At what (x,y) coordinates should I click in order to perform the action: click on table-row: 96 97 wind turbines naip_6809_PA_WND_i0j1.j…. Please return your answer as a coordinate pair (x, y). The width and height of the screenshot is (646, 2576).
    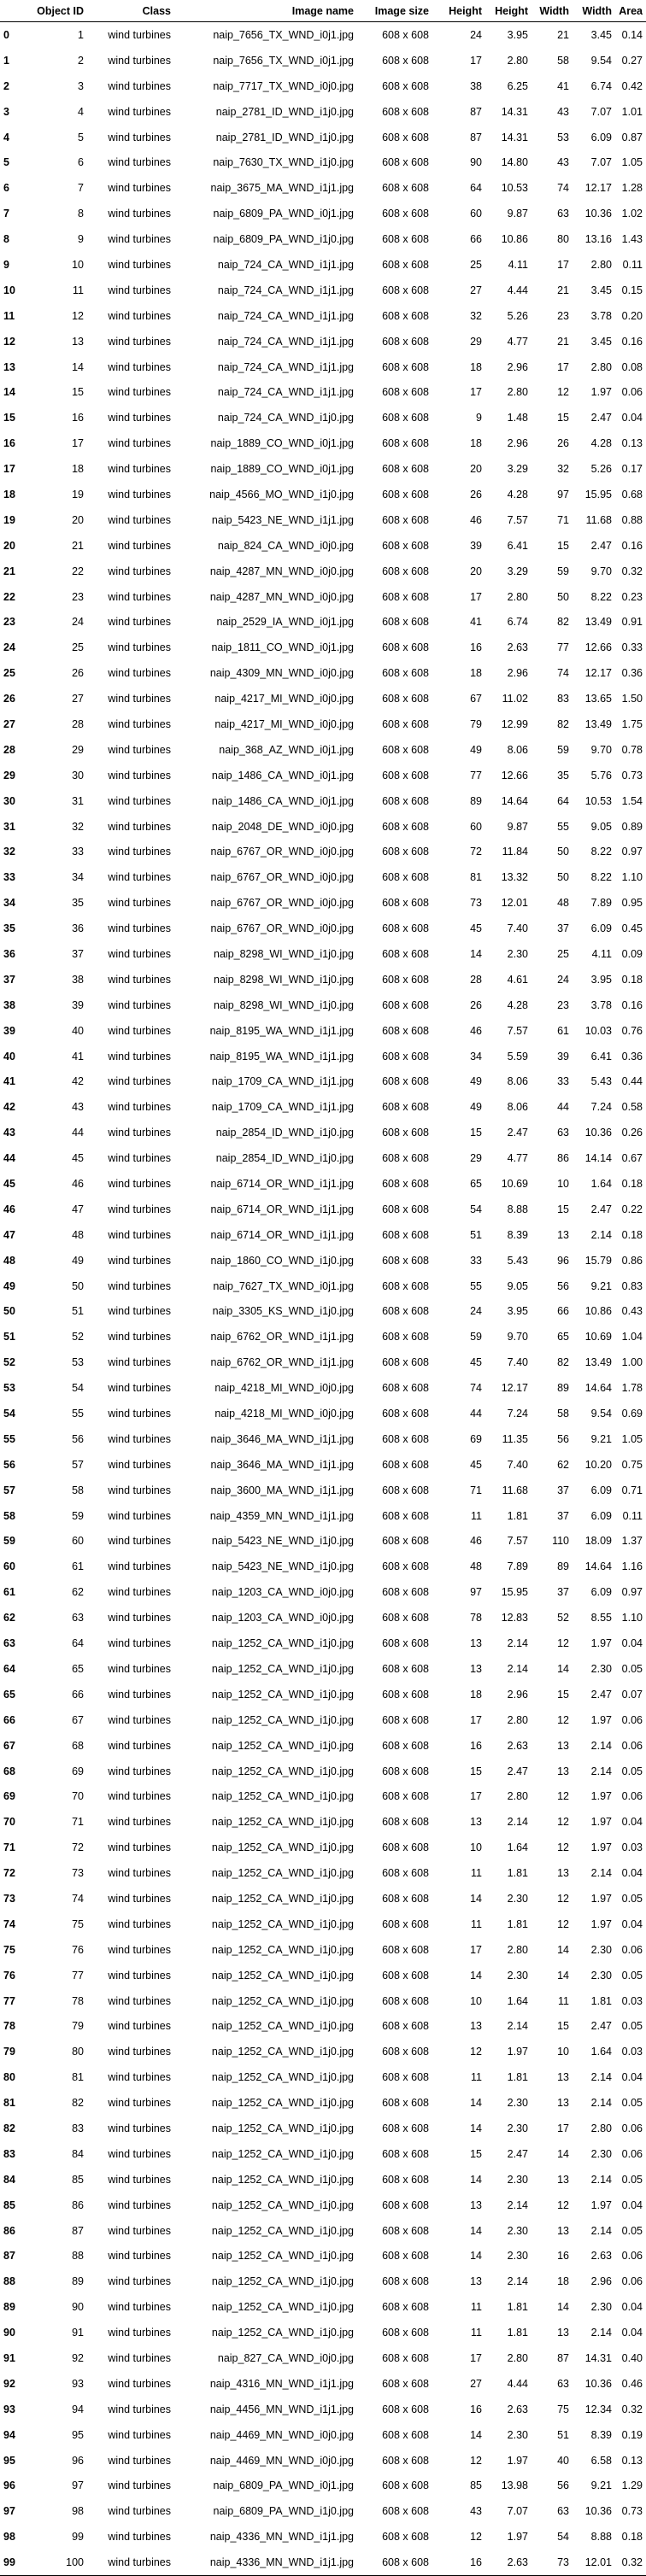
    Looking at the image, I should click on (323, 2486).